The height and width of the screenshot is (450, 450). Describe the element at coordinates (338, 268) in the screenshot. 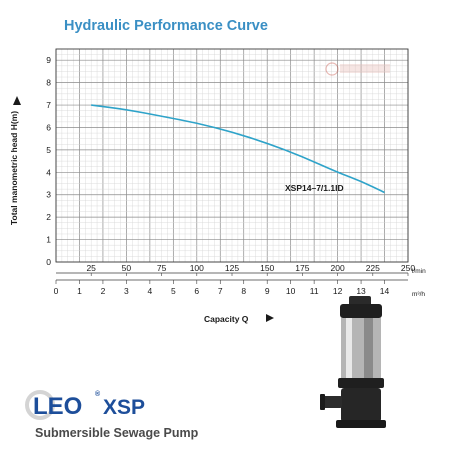

I see `x-tick-label-lpm: 200` at that location.